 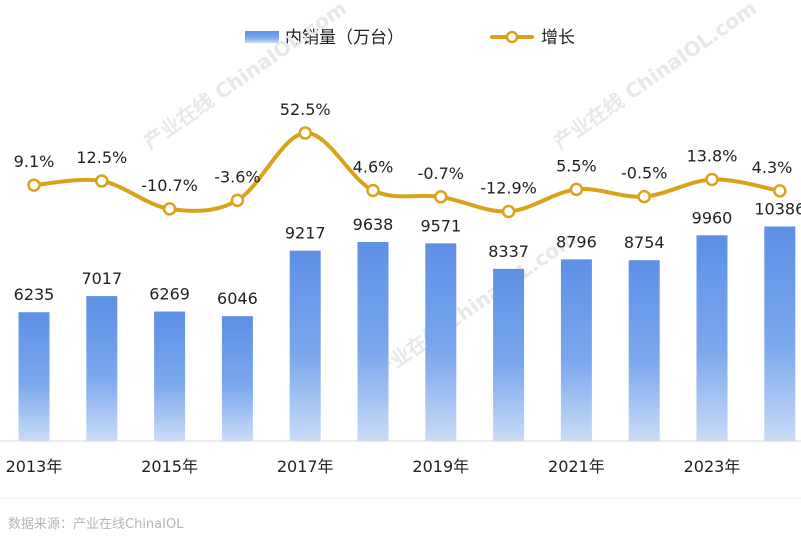 What do you see at coordinates (344, 38) in the screenshot?
I see `legend-label-sales: 内销量（万台）` at bounding box center [344, 38].